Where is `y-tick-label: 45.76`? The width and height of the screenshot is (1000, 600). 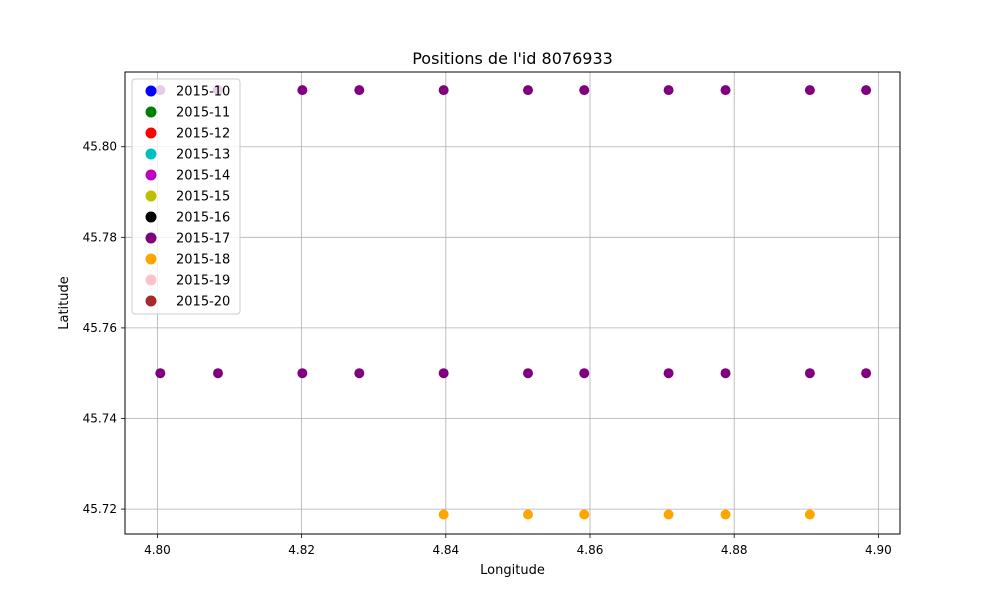
y-tick-label: 45.76 is located at coordinates (100, 328).